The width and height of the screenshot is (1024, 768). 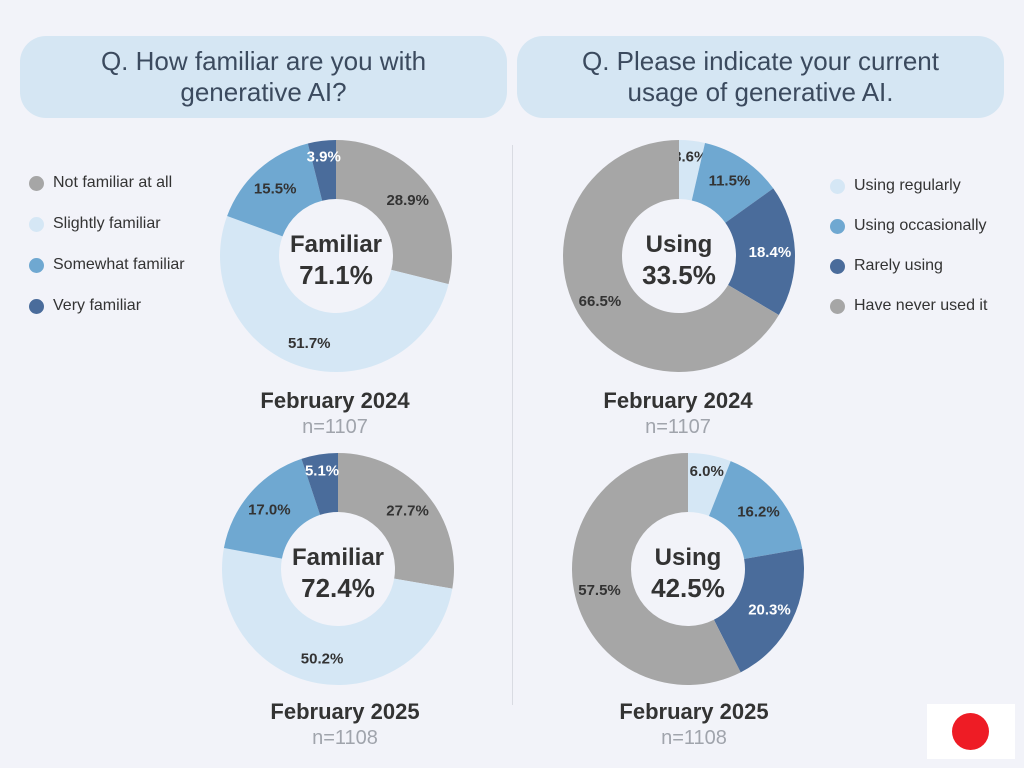 I want to click on caption-familiarity-2025: February 2025 n=1108, so click(x=345, y=724).